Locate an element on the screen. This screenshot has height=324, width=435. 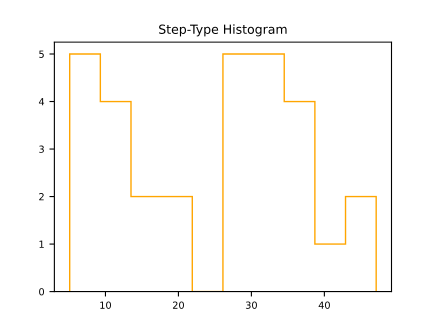
y-tick-label: 1 is located at coordinates (42, 244).